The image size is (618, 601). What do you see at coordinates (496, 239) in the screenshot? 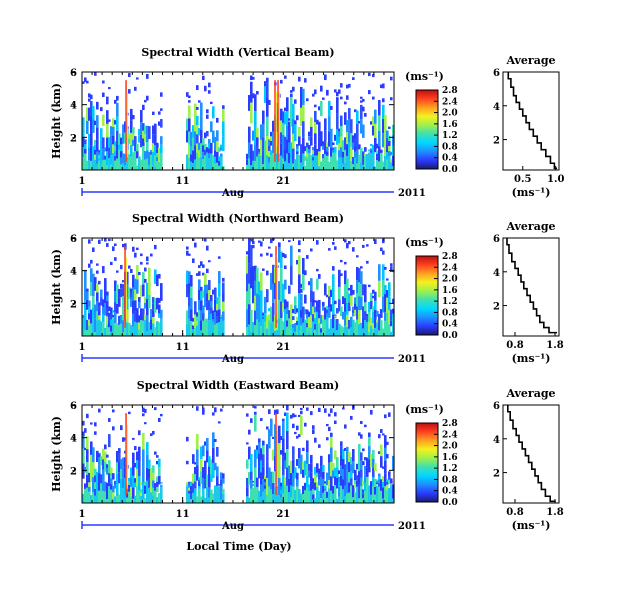
I see `average-y-tick-label: 6` at bounding box center [496, 239].